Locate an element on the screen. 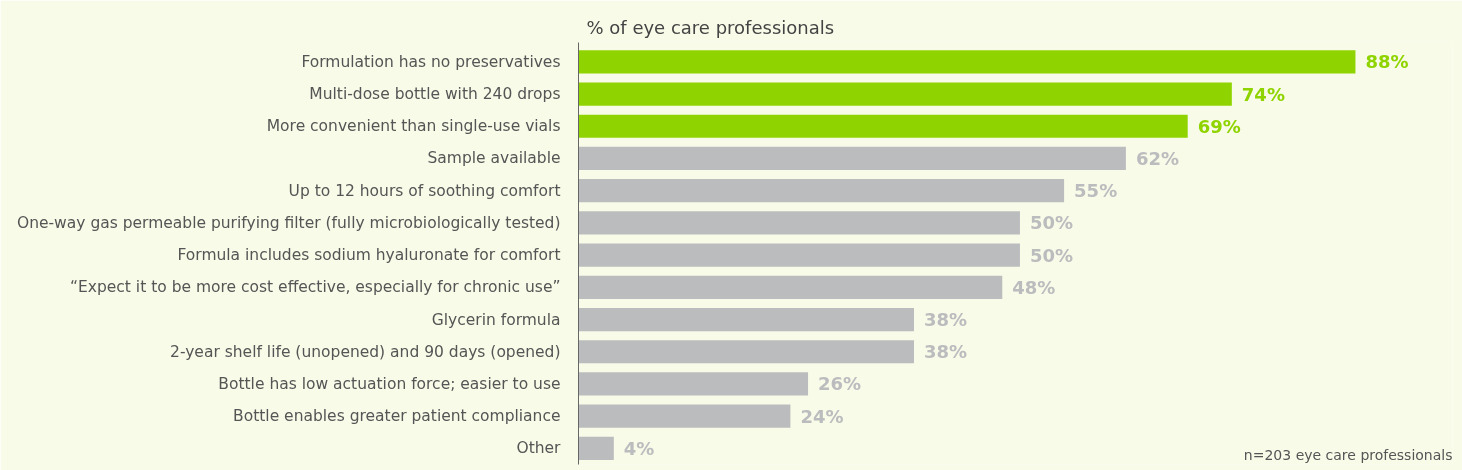  data-label: 74% is located at coordinates (1263, 94).